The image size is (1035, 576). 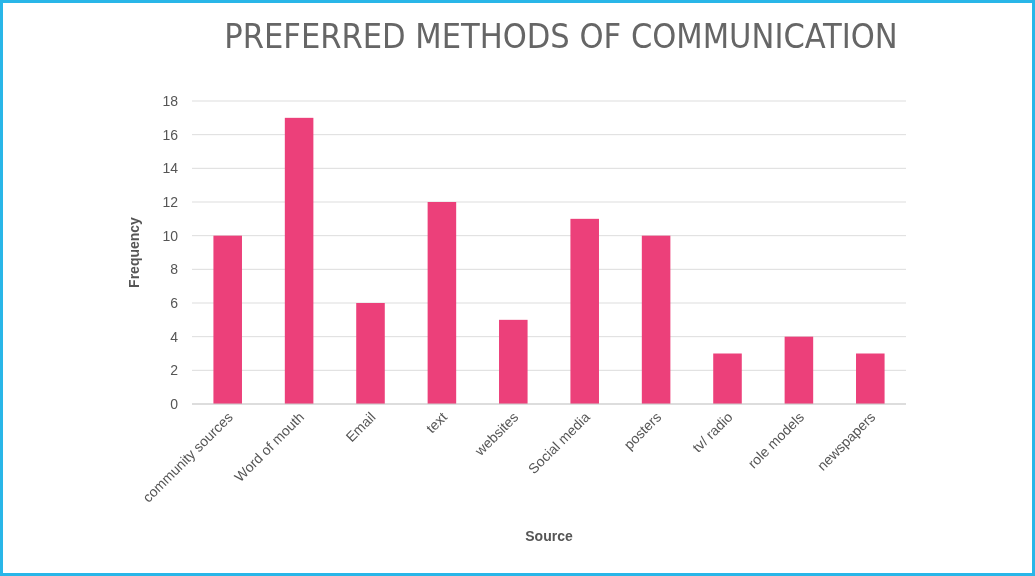 I want to click on y-tick-label: 2, so click(x=174, y=370).